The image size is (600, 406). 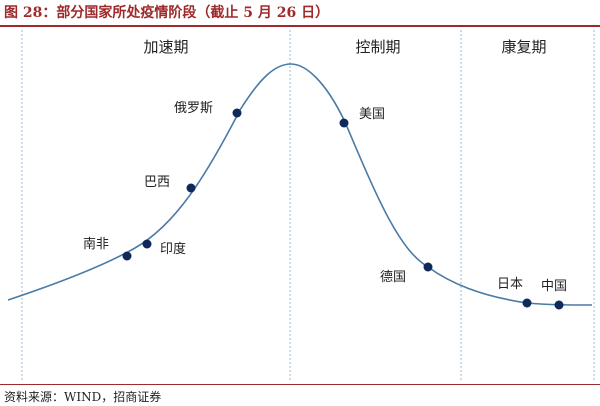 I want to click on country-label-russia: 俄罗斯, so click(x=193, y=108).